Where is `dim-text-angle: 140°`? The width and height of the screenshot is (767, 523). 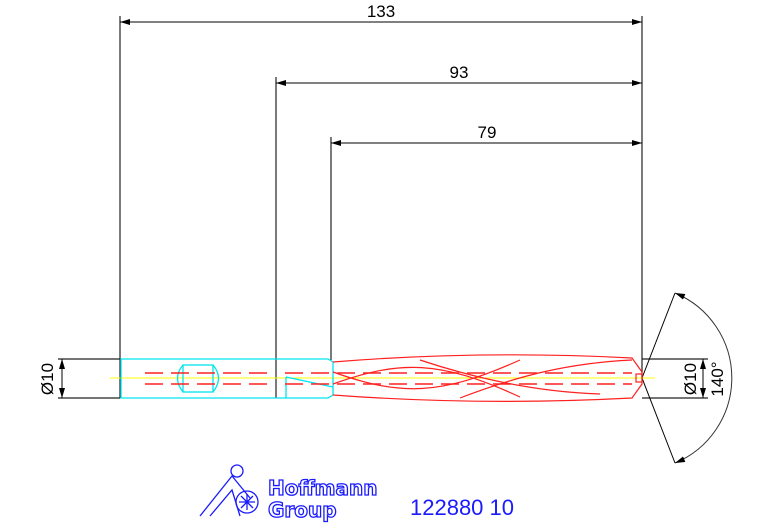
dim-text-angle: 140° is located at coordinates (717, 378).